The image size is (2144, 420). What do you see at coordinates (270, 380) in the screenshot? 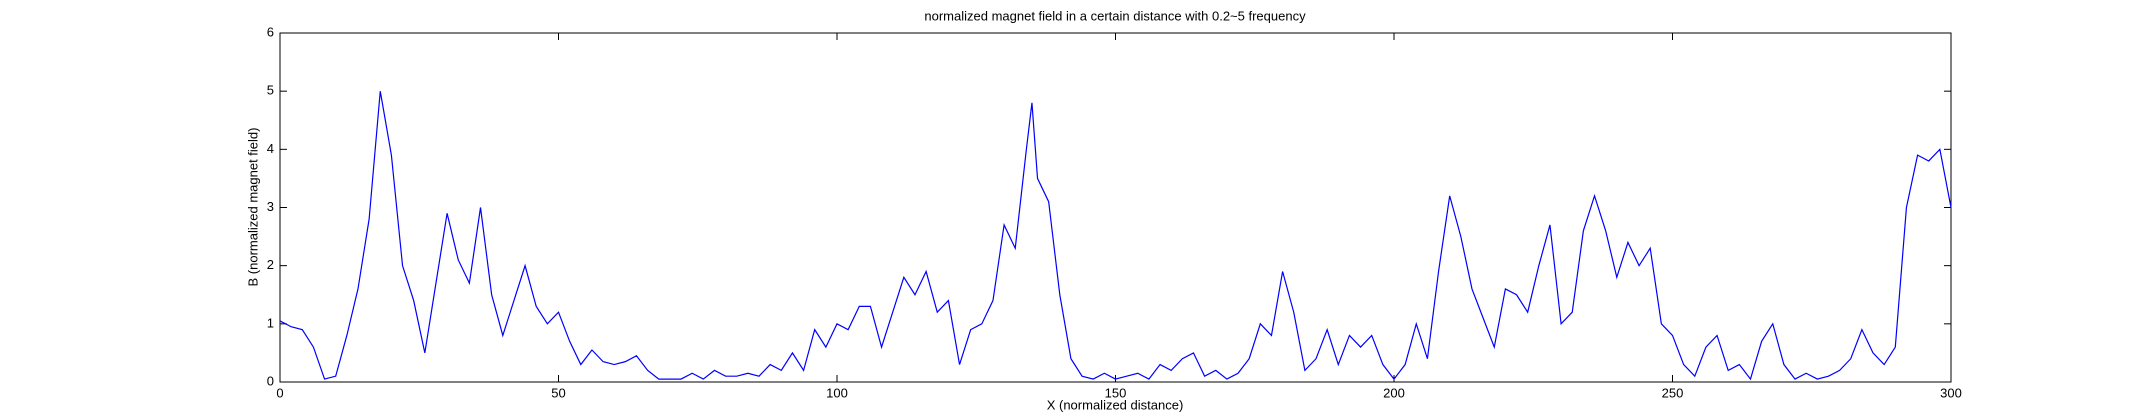
I see `y-tick-label: 0` at bounding box center [270, 380].